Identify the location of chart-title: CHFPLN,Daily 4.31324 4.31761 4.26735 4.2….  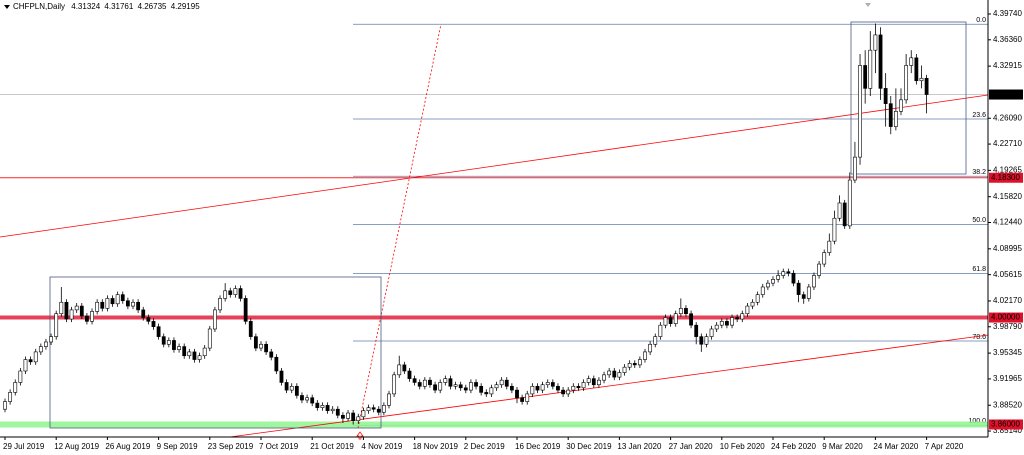
(106, 6).